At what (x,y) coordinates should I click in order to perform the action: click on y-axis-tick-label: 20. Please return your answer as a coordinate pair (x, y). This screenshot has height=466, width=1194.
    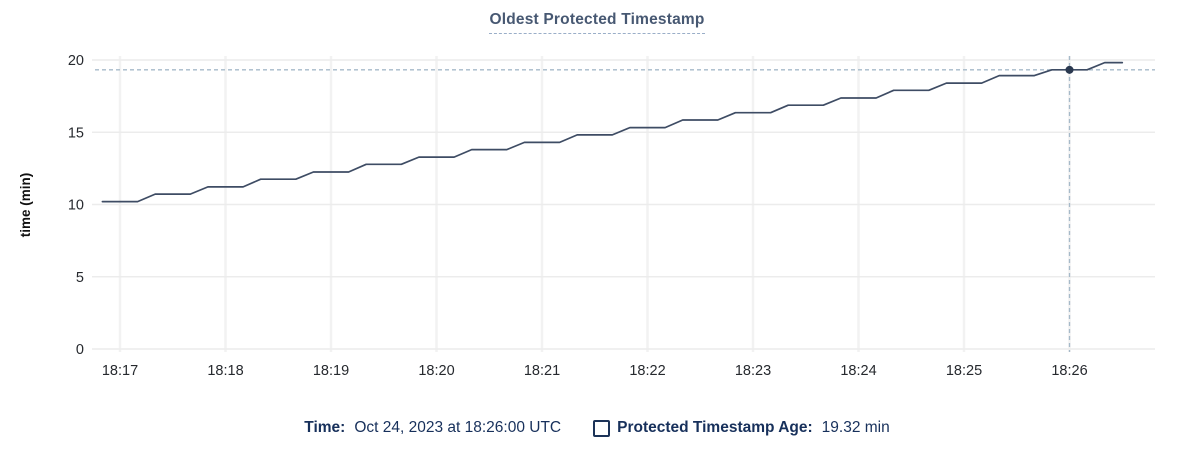
    Looking at the image, I should click on (76, 61).